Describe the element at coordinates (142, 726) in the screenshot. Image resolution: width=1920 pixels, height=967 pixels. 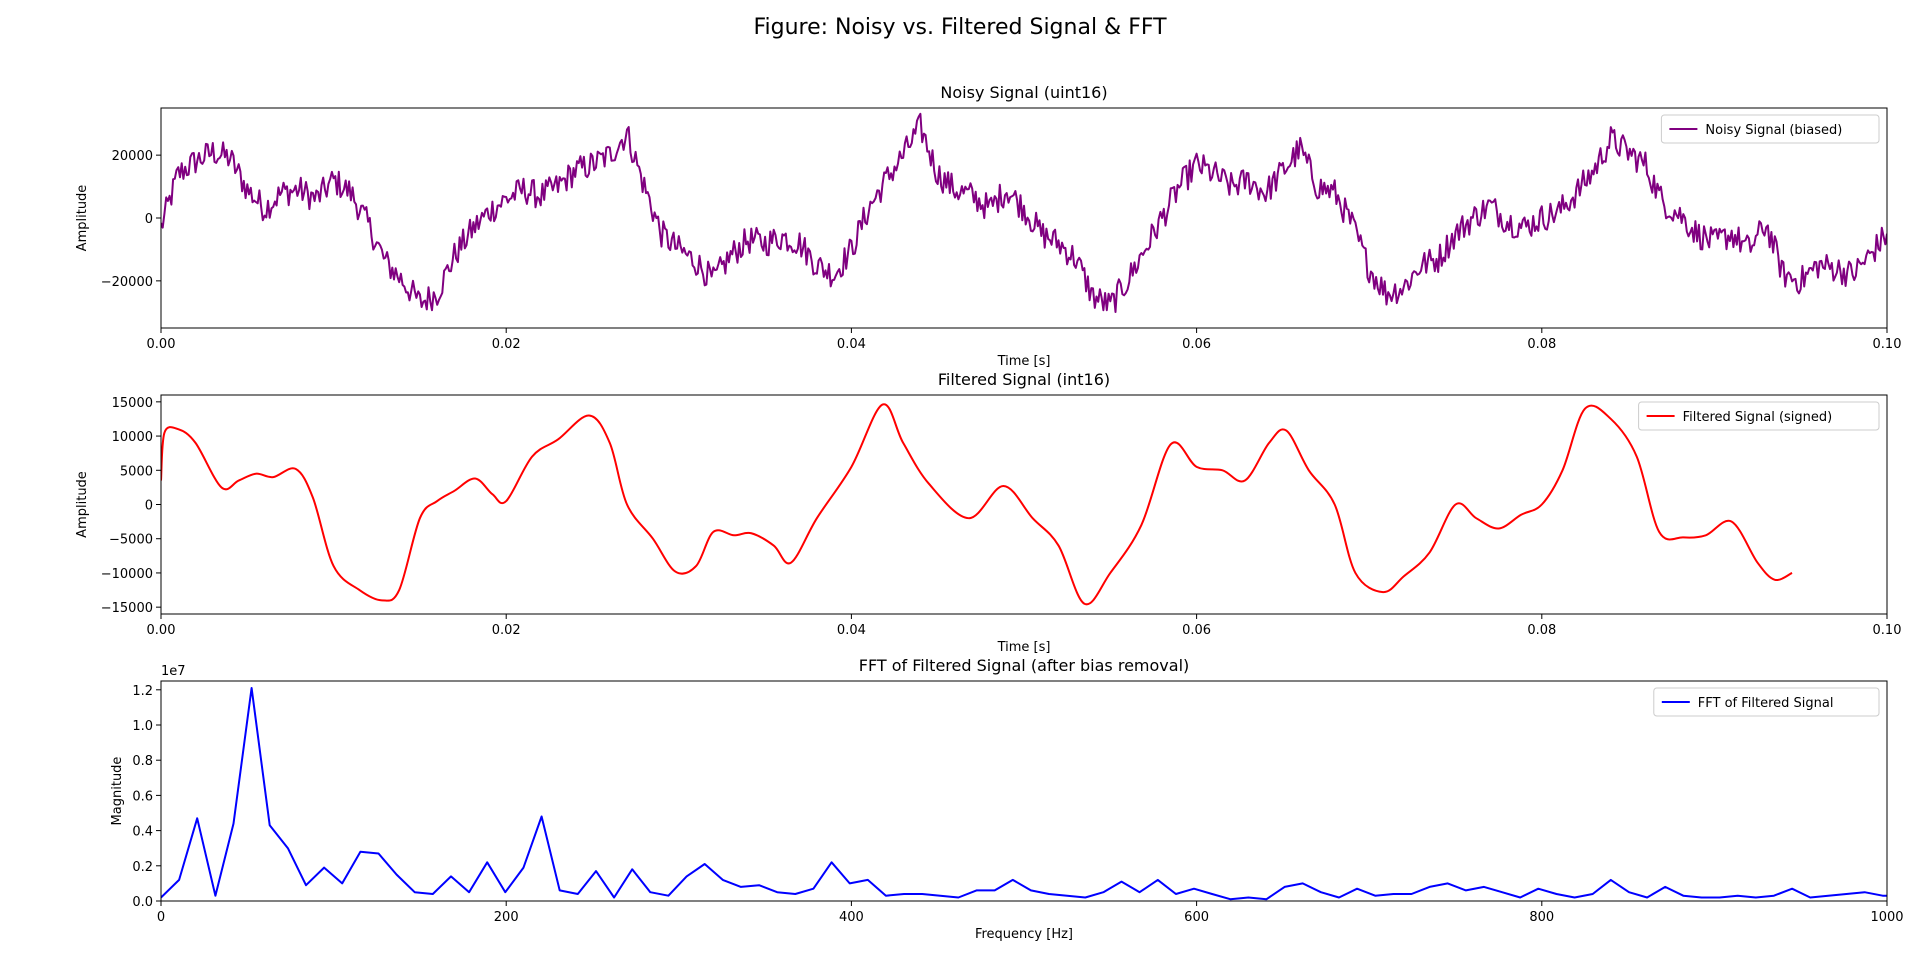
I see `y-tick-label: 1.0` at that location.